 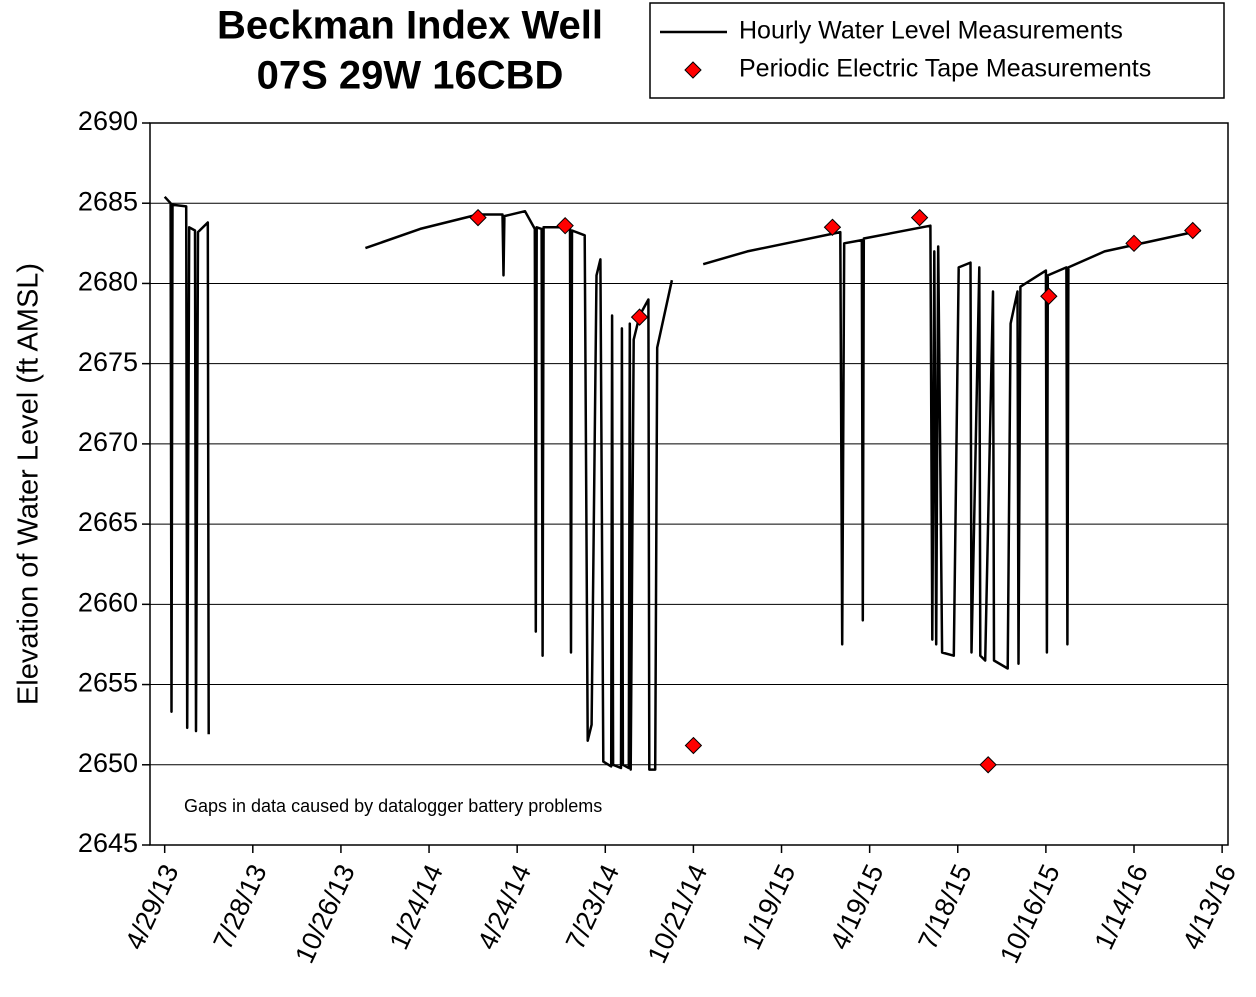 I want to click on x-tick-label: 7/18/15, so click(x=944, y=907).